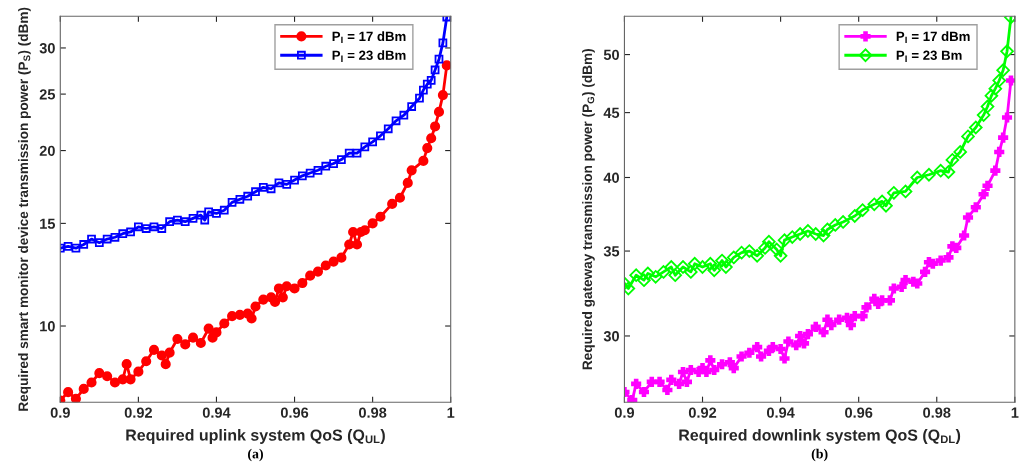 The image size is (1022, 465). Describe the element at coordinates (47, 326) in the screenshot. I see `y-tick-label: 10` at that location.